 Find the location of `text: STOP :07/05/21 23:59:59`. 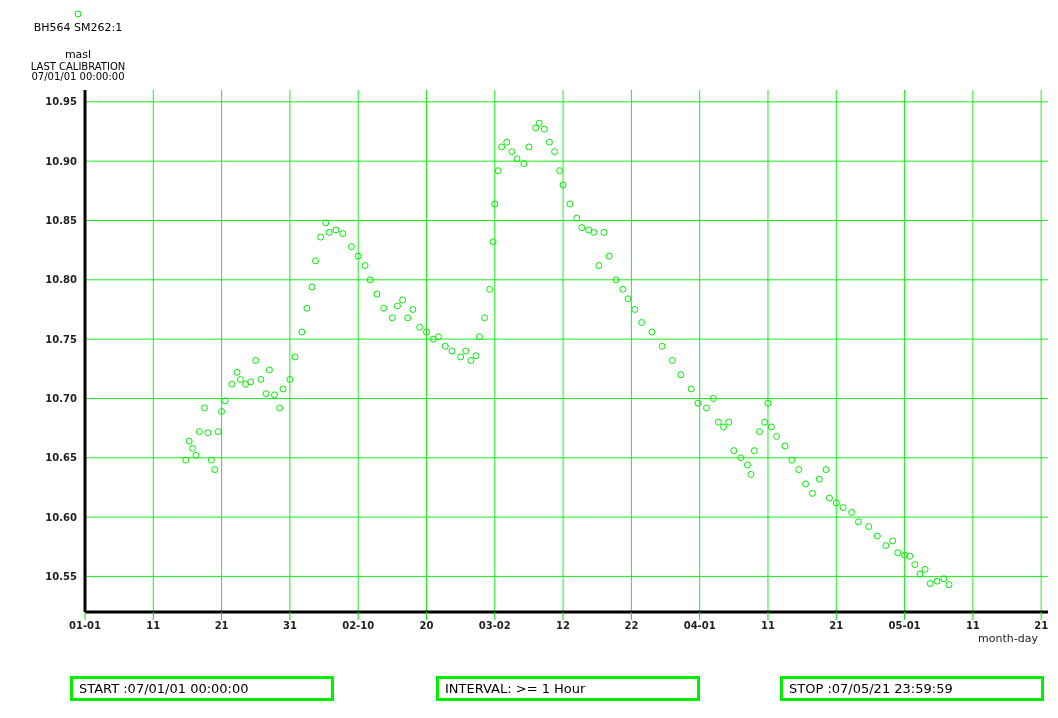

text: STOP :07/05/21 23:59:59 is located at coordinates (912, 688).